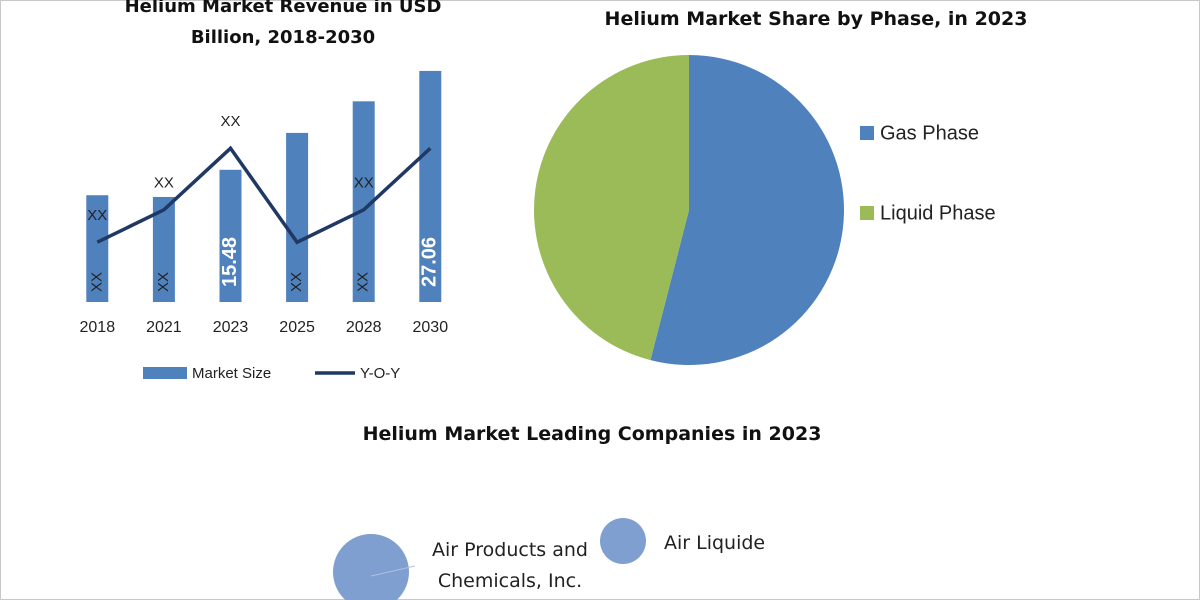  Describe the element at coordinates (715, 543) in the screenshot. I see `bubble-label: Air Liquide` at that location.